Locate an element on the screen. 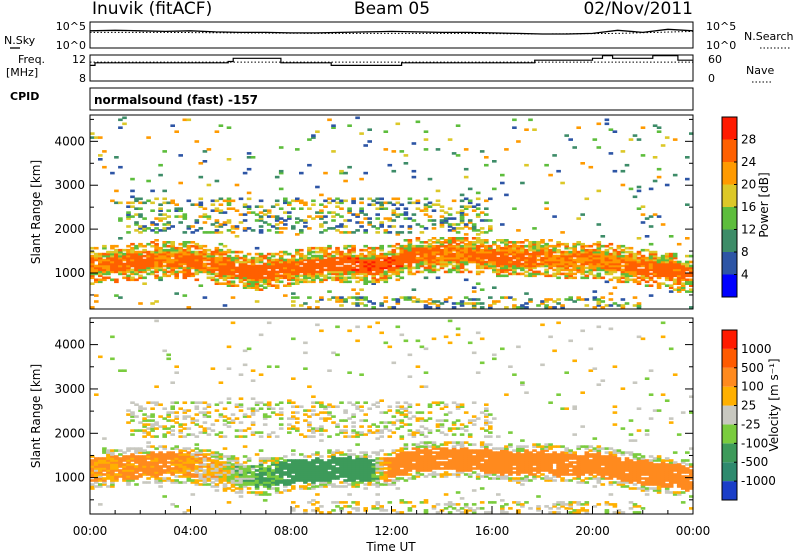 This screenshot has width=800, height=554. y-tick-label: 1000 is located at coordinates (69, 273).